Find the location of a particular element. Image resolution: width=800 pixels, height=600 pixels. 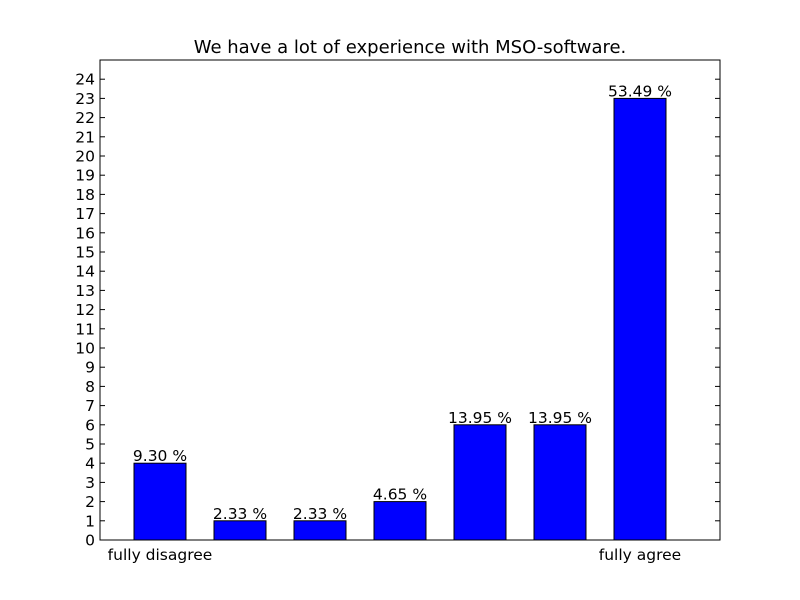

y-tick-label: 14 is located at coordinates (85, 272).